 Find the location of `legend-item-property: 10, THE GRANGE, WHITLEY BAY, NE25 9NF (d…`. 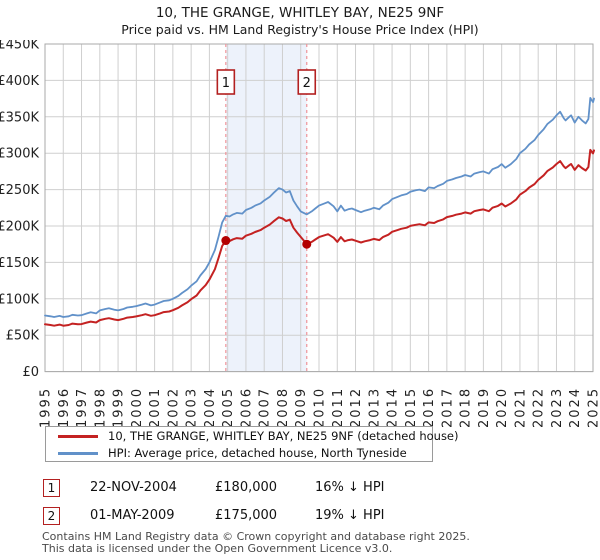

legend-item-property: 10, THE GRANGE, WHITLEY BAY, NE25 9NF (d… is located at coordinates (252, 435).